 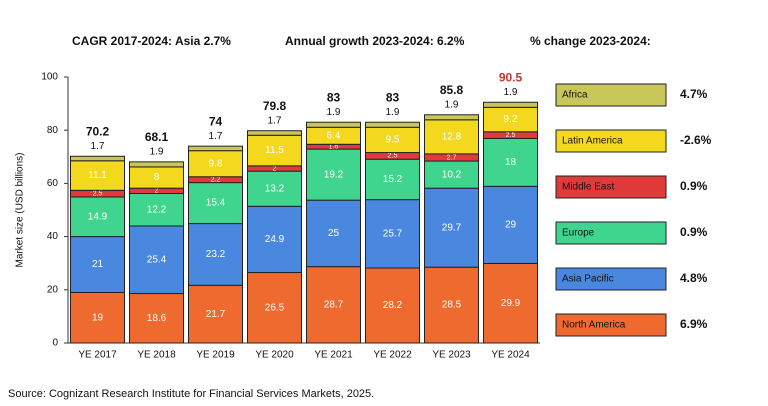 What do you see at coordinates (215, 355) in the screenshot?
I see `x-tick-label: YE 2019` at bounding box center [215, 355].